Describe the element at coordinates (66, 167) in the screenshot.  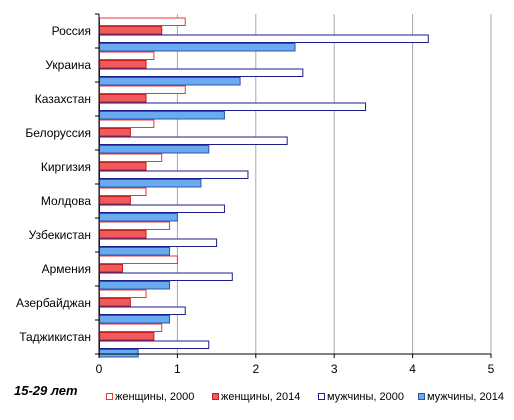
I see `category-label-5: Киргизия` at that location.